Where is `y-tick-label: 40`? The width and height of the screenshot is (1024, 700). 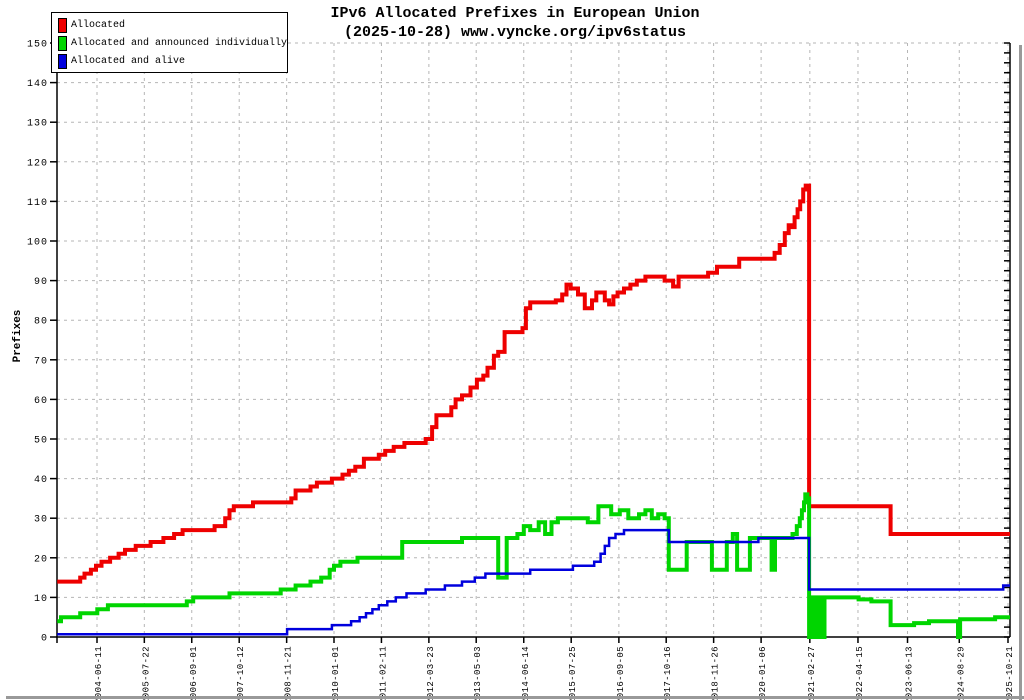 y-tick-label: 40 is located at coordinates (41, 480).